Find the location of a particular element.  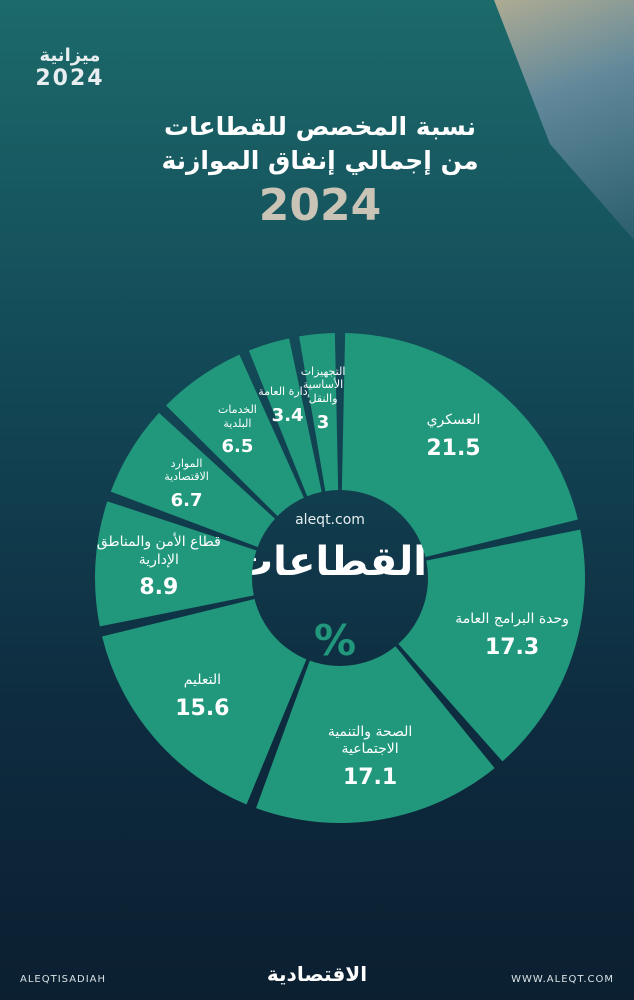

center-site: aleqt.com is located at coordinates (330, 520).